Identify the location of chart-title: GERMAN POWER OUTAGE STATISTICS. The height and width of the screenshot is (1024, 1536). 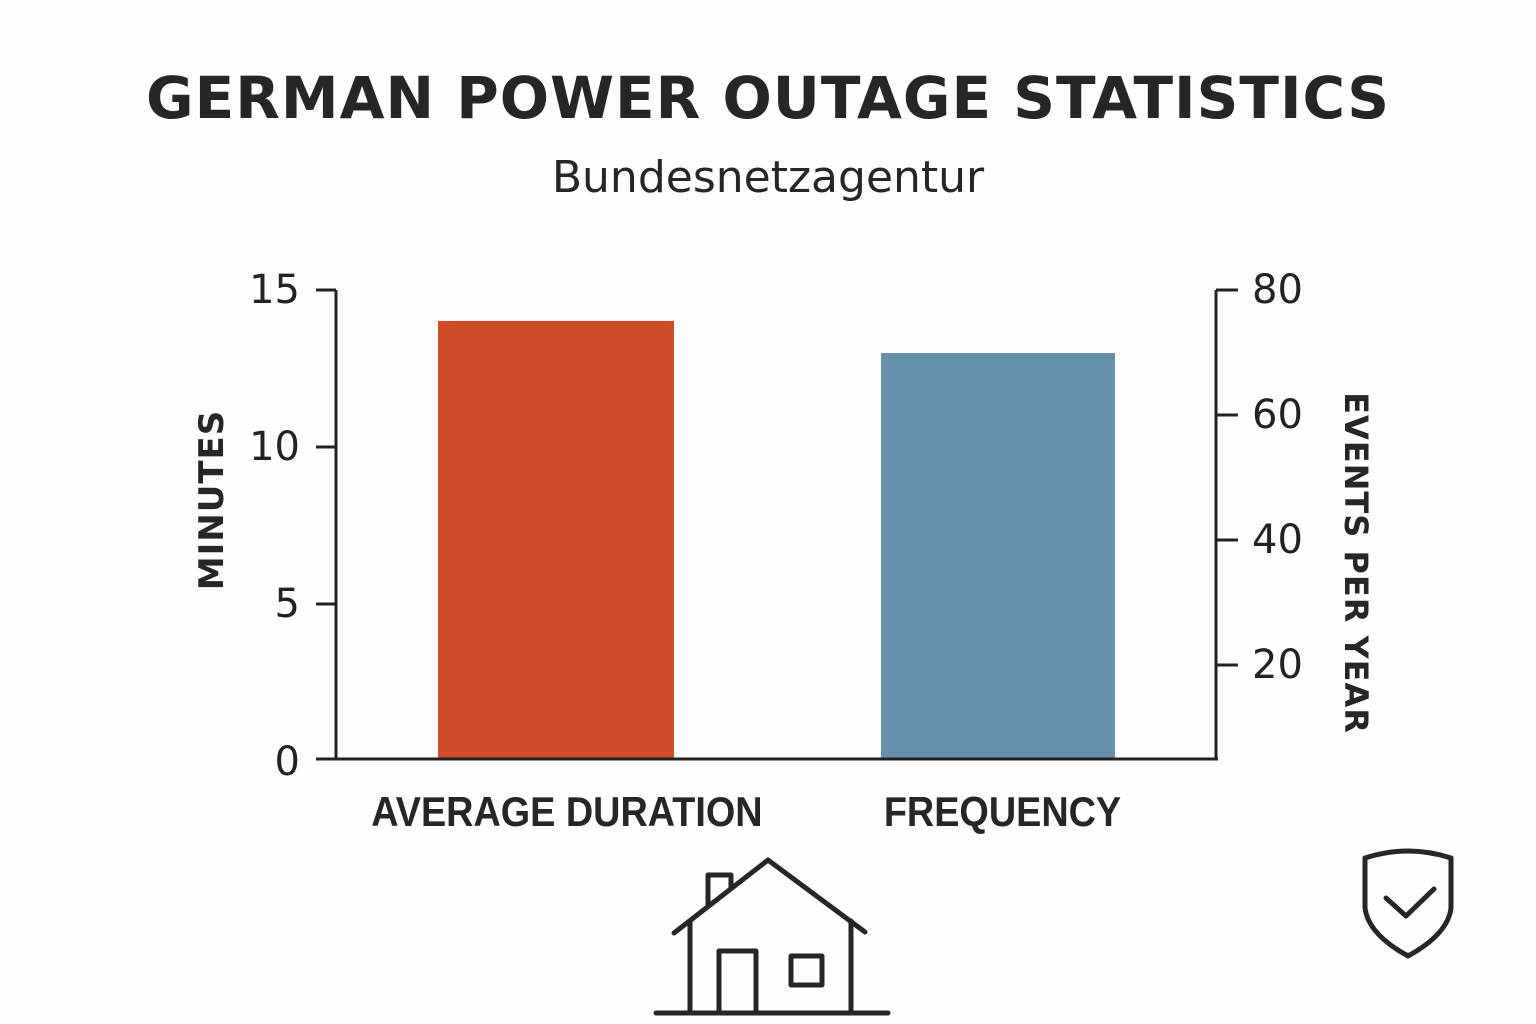
(768, 98).